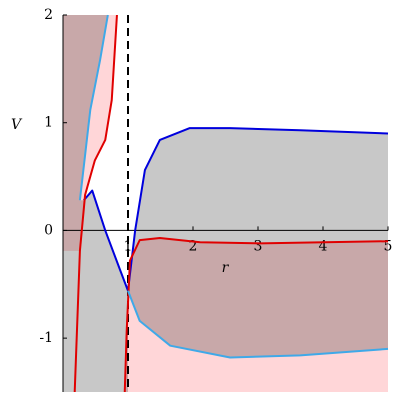  Describe the element at coordinates (48, 123) in the screenshot. I see `y-tick-label: 1` at that location.